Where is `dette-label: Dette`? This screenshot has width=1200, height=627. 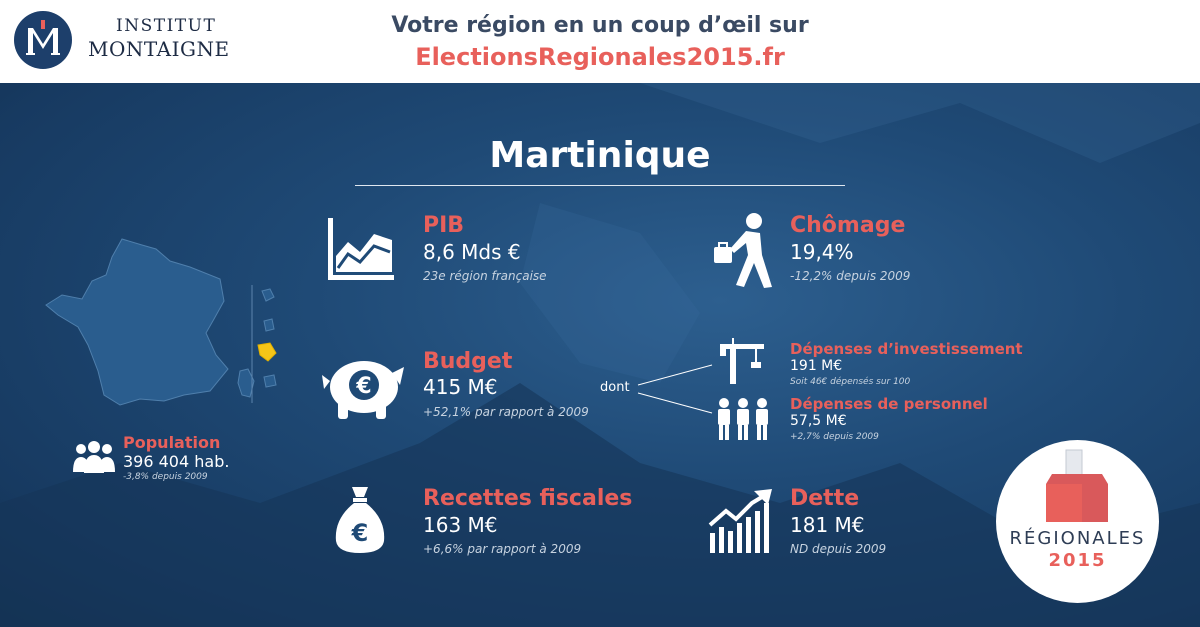
dette-label: Dette is located at coordinates (825, 498).